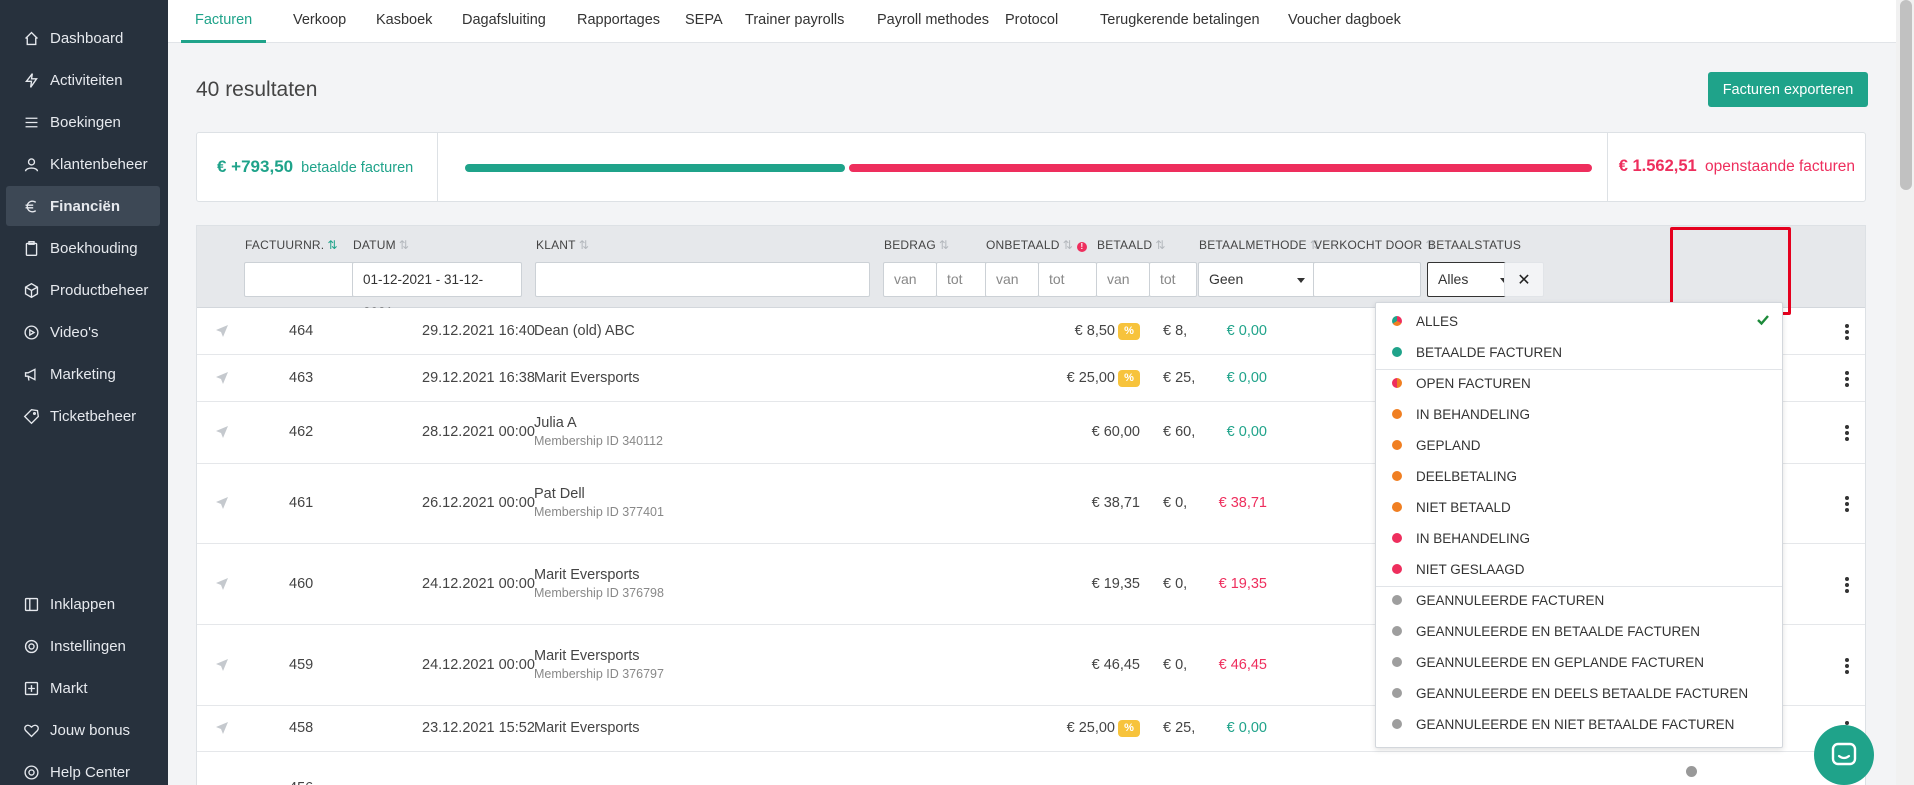 This screenshot has width=1914, height=785. Describe the element at coordinates (933, 20) in the screenshot. I see `tab-payroll-methodes: Payroll methodes` at that location.